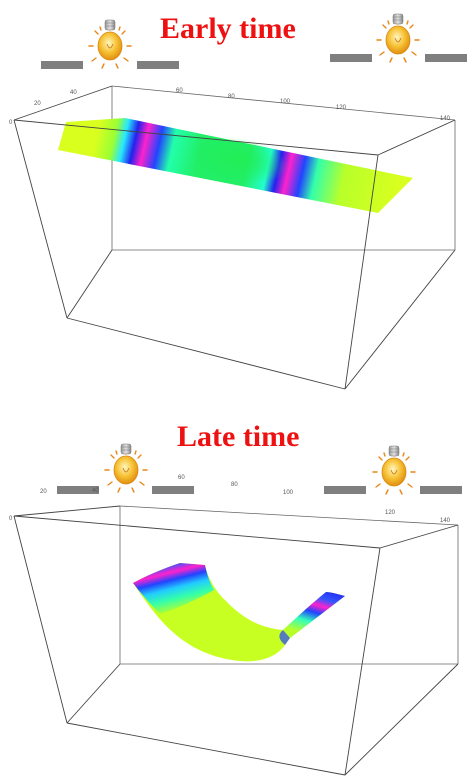 The height and width of the screenshot is (783, 474). What do you see at coordinates (228, 28) in the screenshot?
I see `early-time-title: Early time` at bounding box center [228, 28].